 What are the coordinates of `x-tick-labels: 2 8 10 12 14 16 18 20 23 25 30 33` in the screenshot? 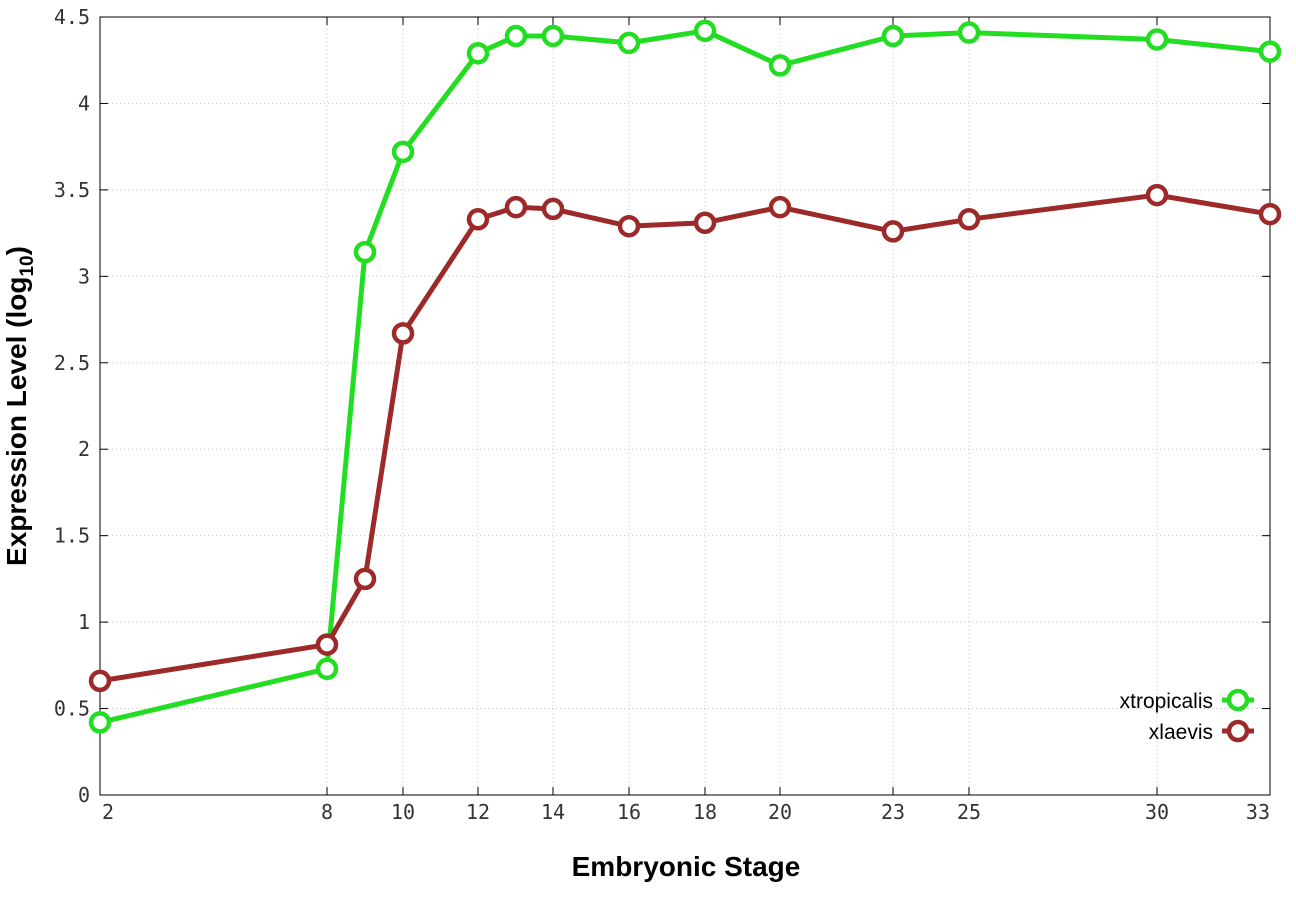 It's located at (686, 812).